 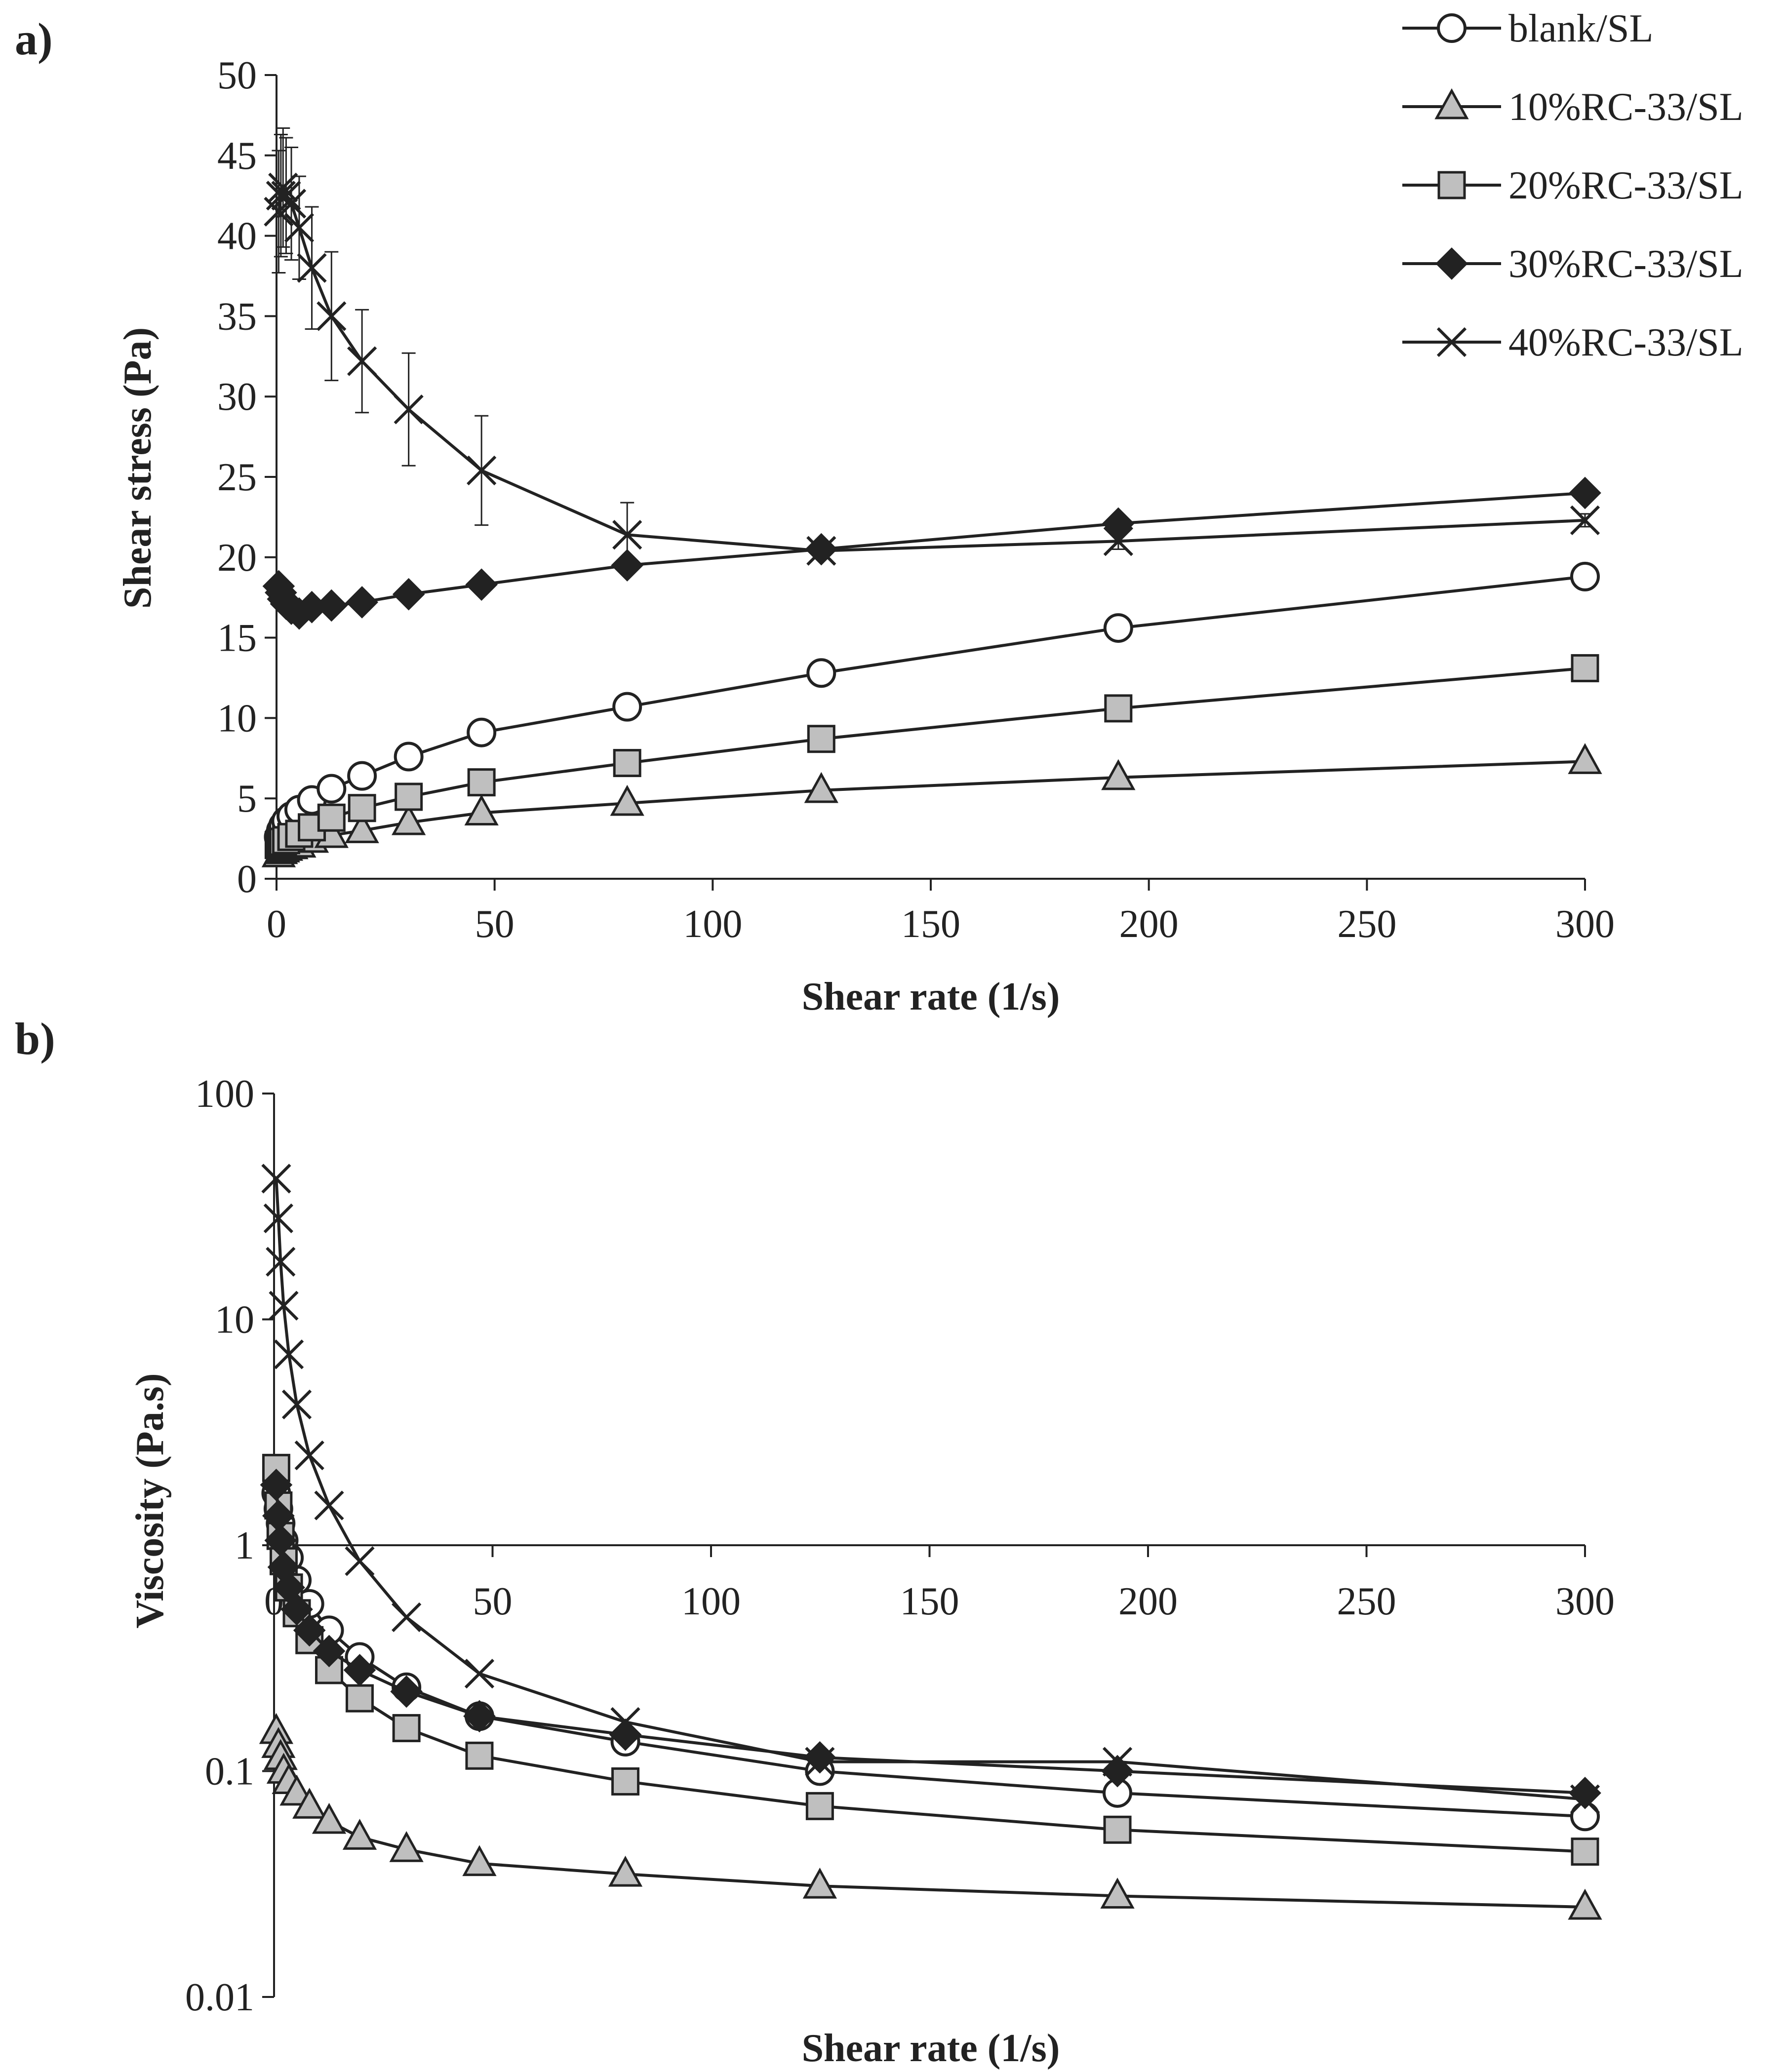 What do you see at coordinates (495, 924) in the screenshot?
I see `panel-a-x-tick-label: 50` at bounding box center [495, 924].